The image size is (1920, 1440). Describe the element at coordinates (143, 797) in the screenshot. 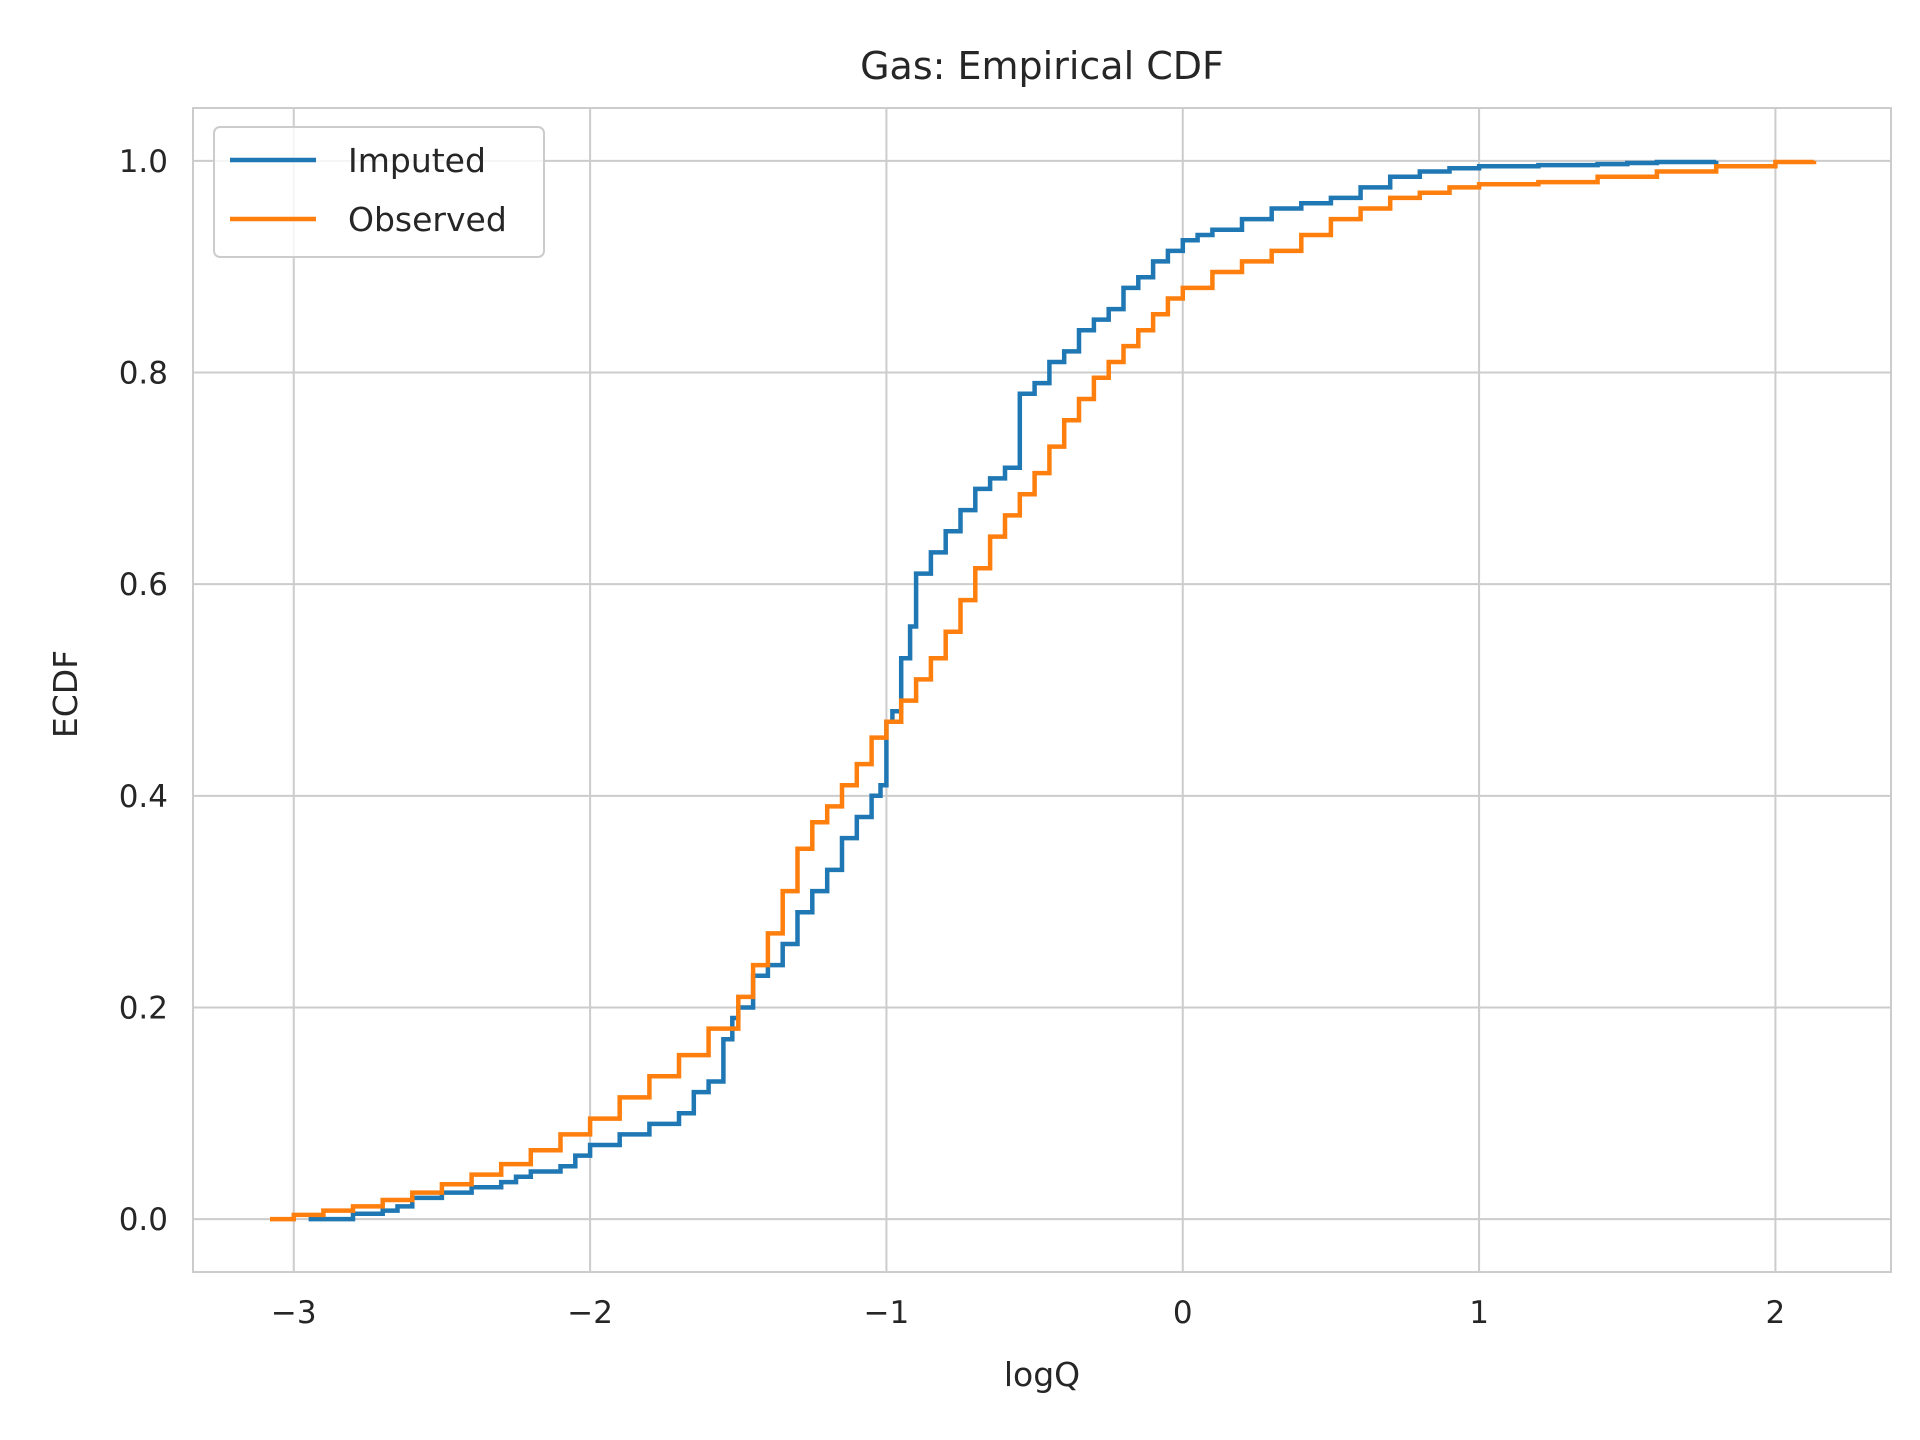

I see `y-tick-label: 0.4` at that location.